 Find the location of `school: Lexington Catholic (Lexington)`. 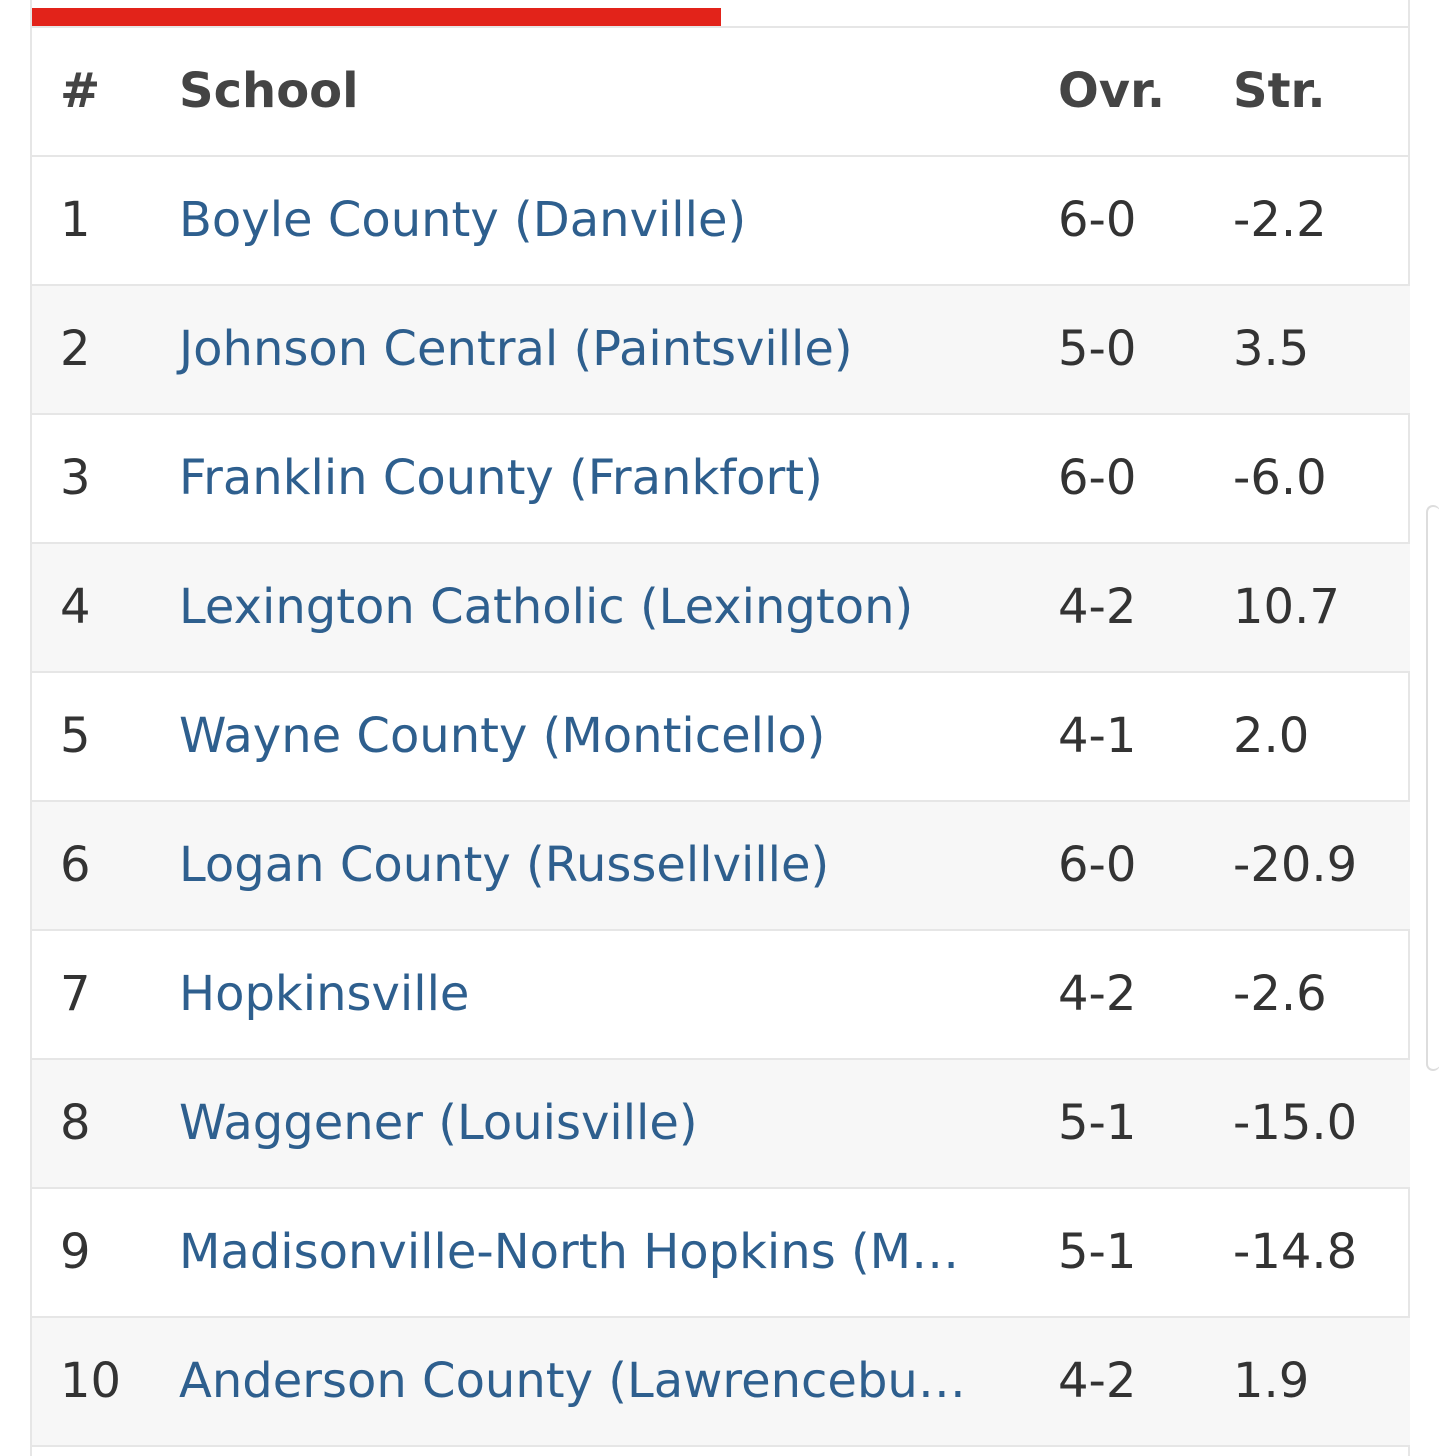

school: Lexington Catholic (Lexington) is located at coordinates (546, 607).